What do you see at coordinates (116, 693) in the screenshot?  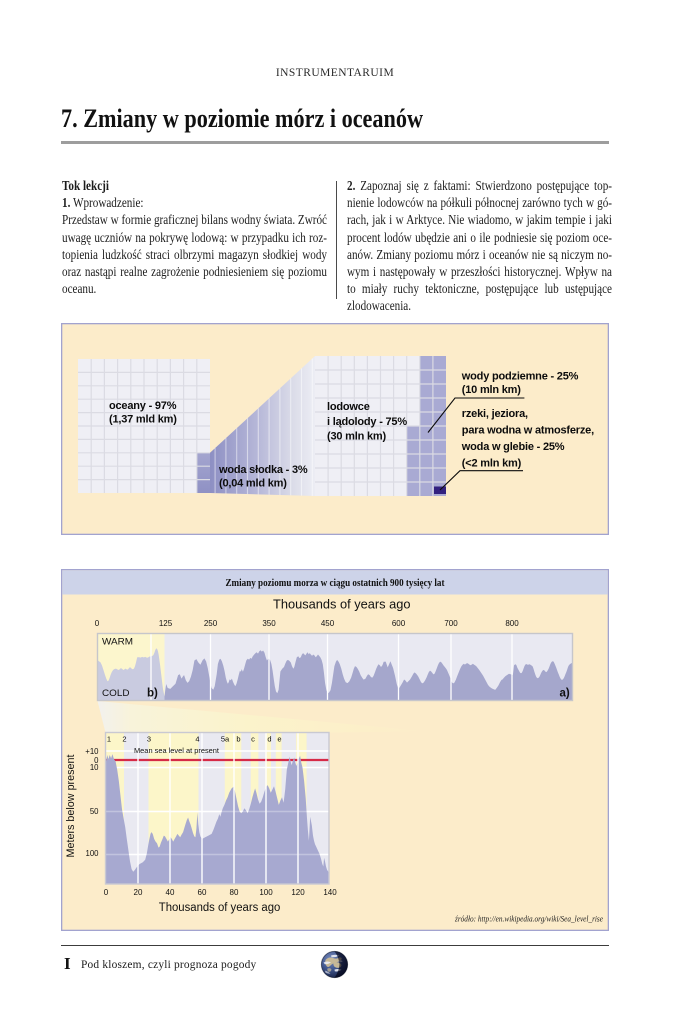 I see `svg-text: COLD` at bounding box center [116, 693].